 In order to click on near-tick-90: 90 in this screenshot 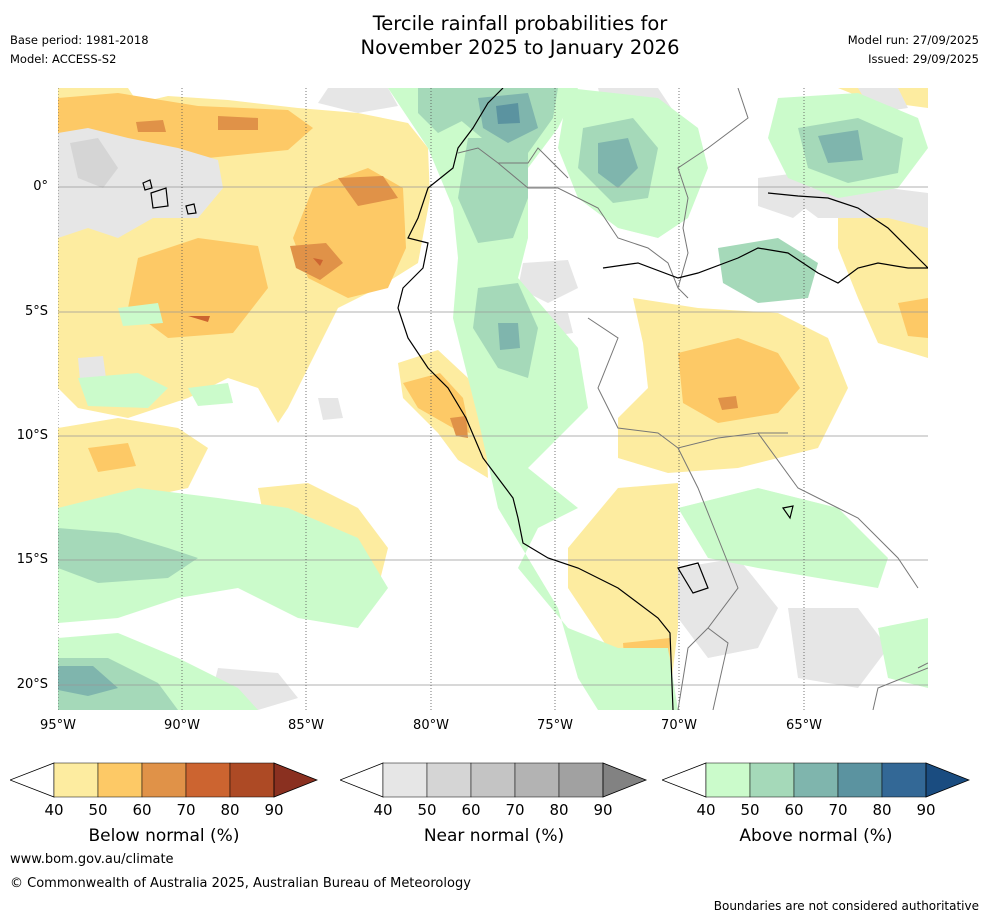, I will do `click(603, 810)`.